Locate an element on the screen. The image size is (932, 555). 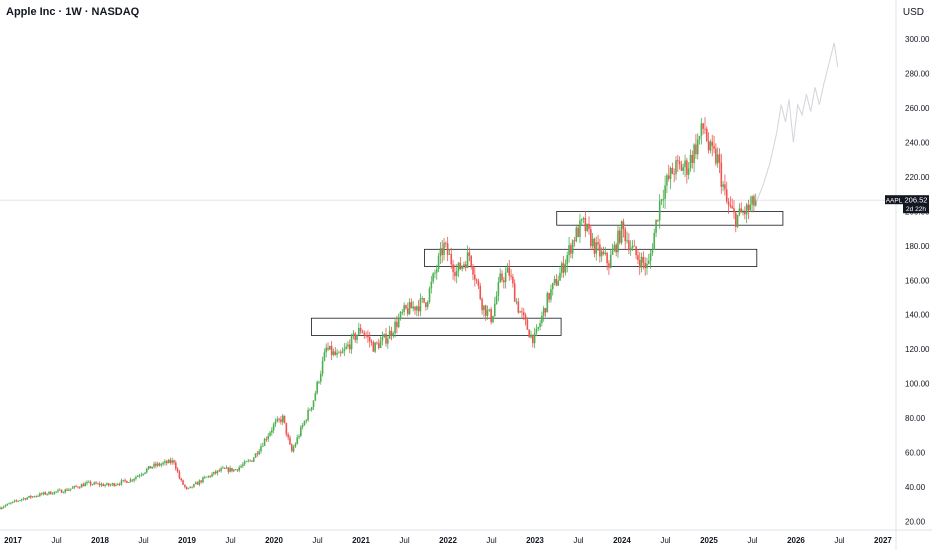
price-tick-label: 160.00 is located at coordinates (917, 280).